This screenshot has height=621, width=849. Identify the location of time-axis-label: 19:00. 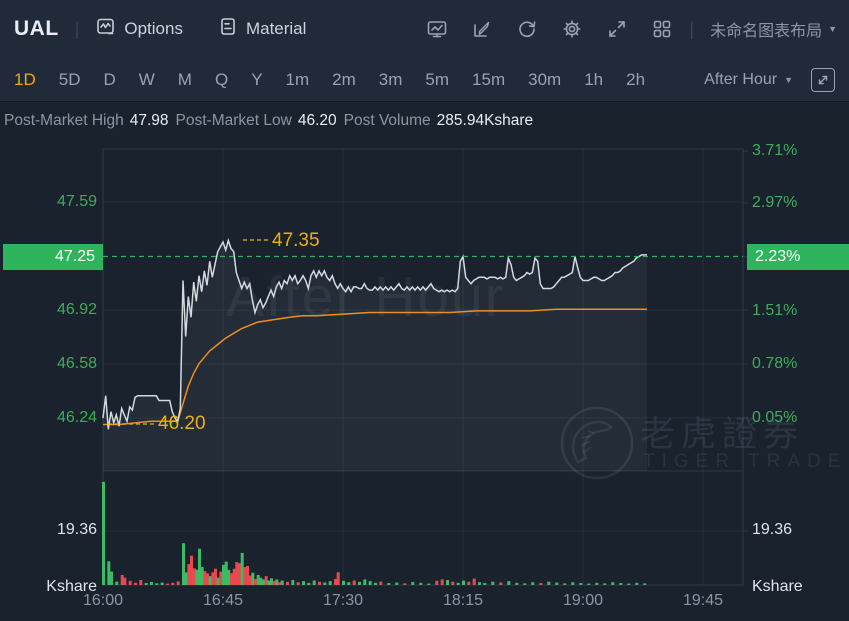
(583, 600).